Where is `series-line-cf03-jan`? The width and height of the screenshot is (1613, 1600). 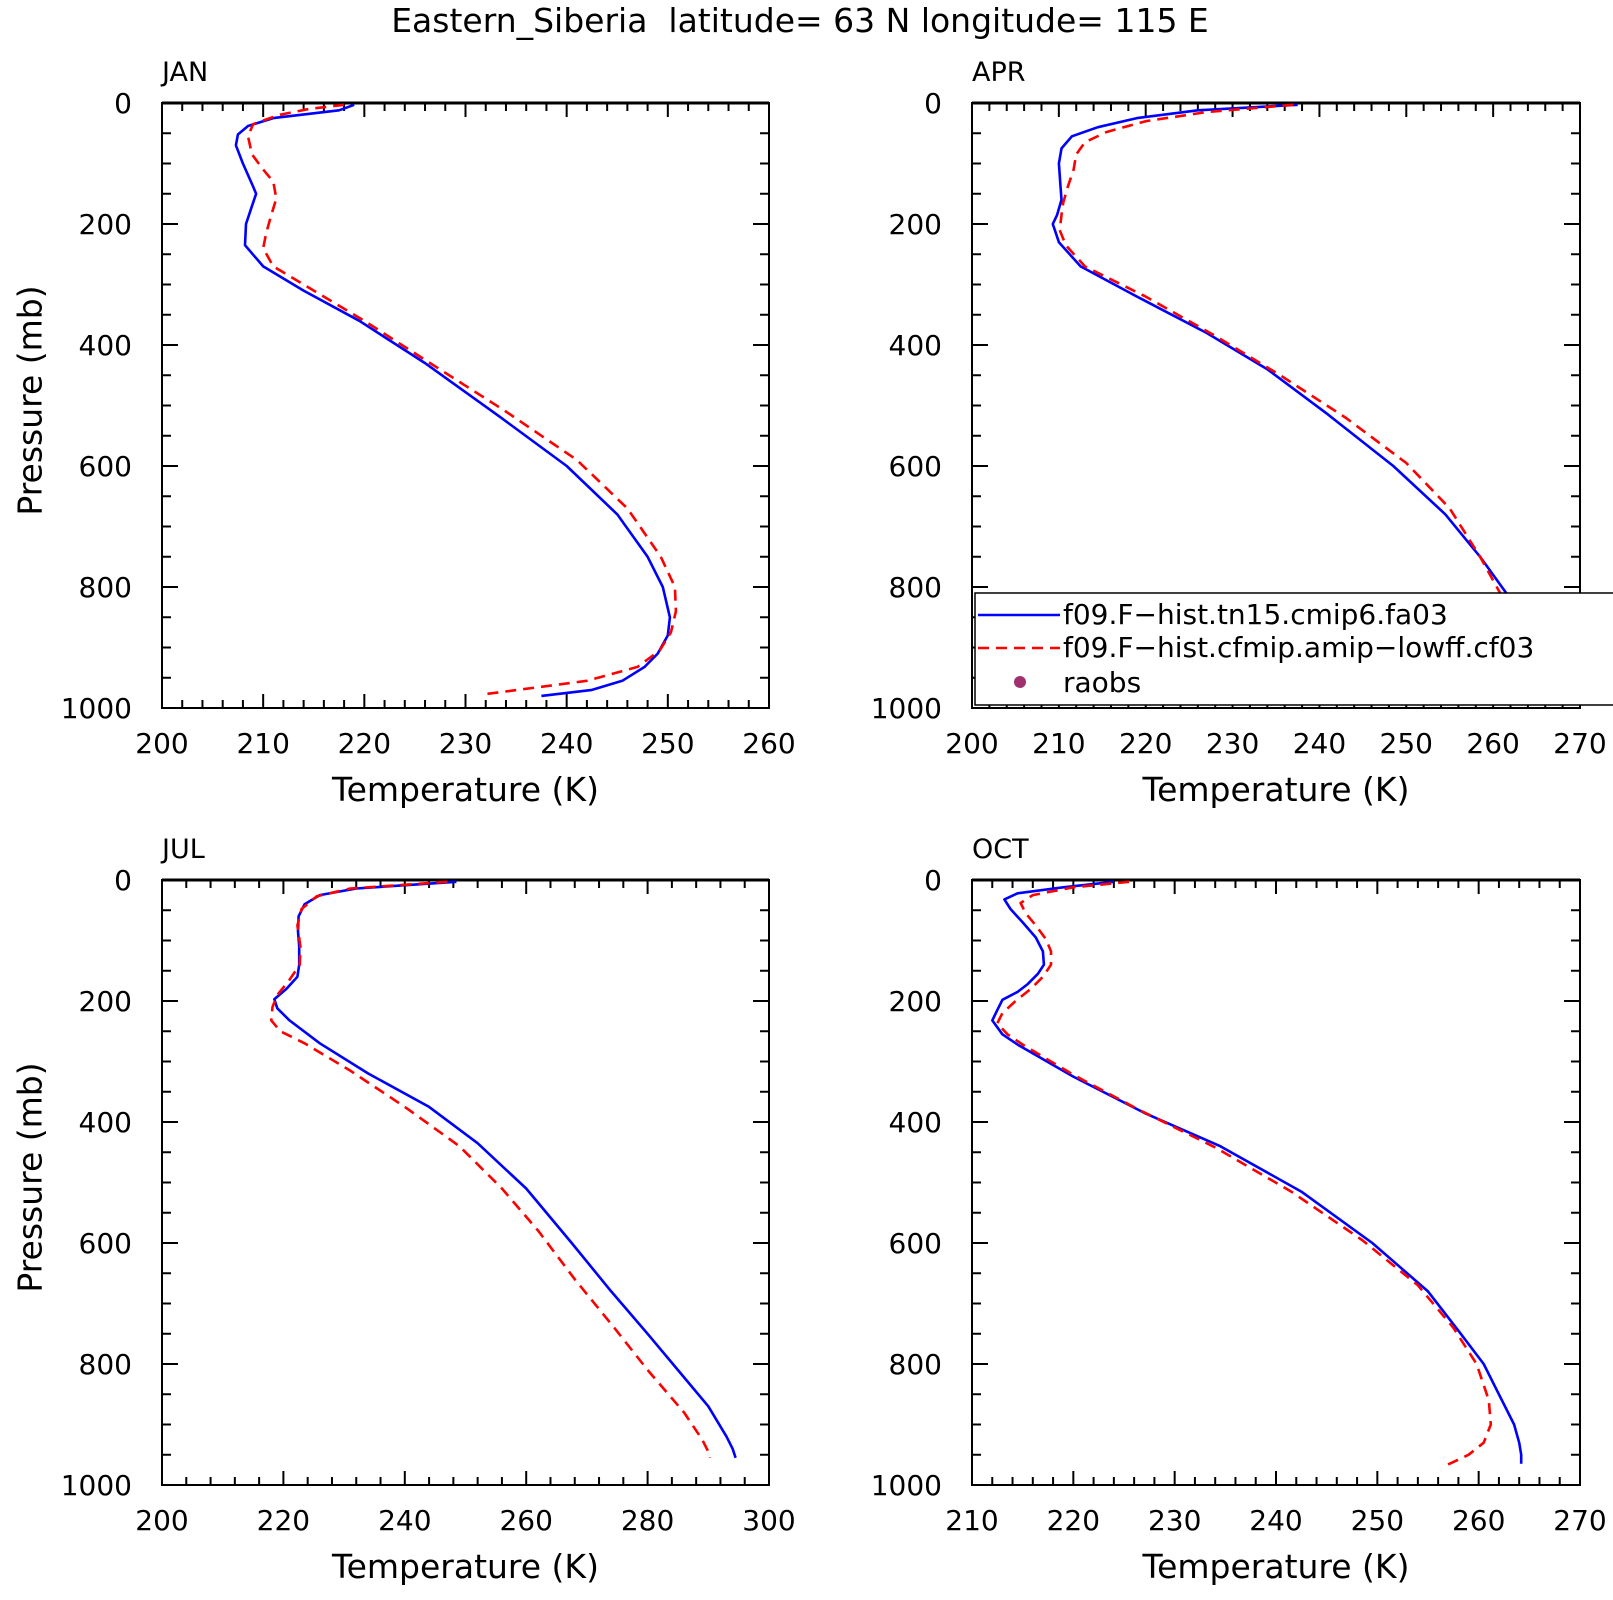
series-line-cf03-jan is located at coordinates (462, 399).